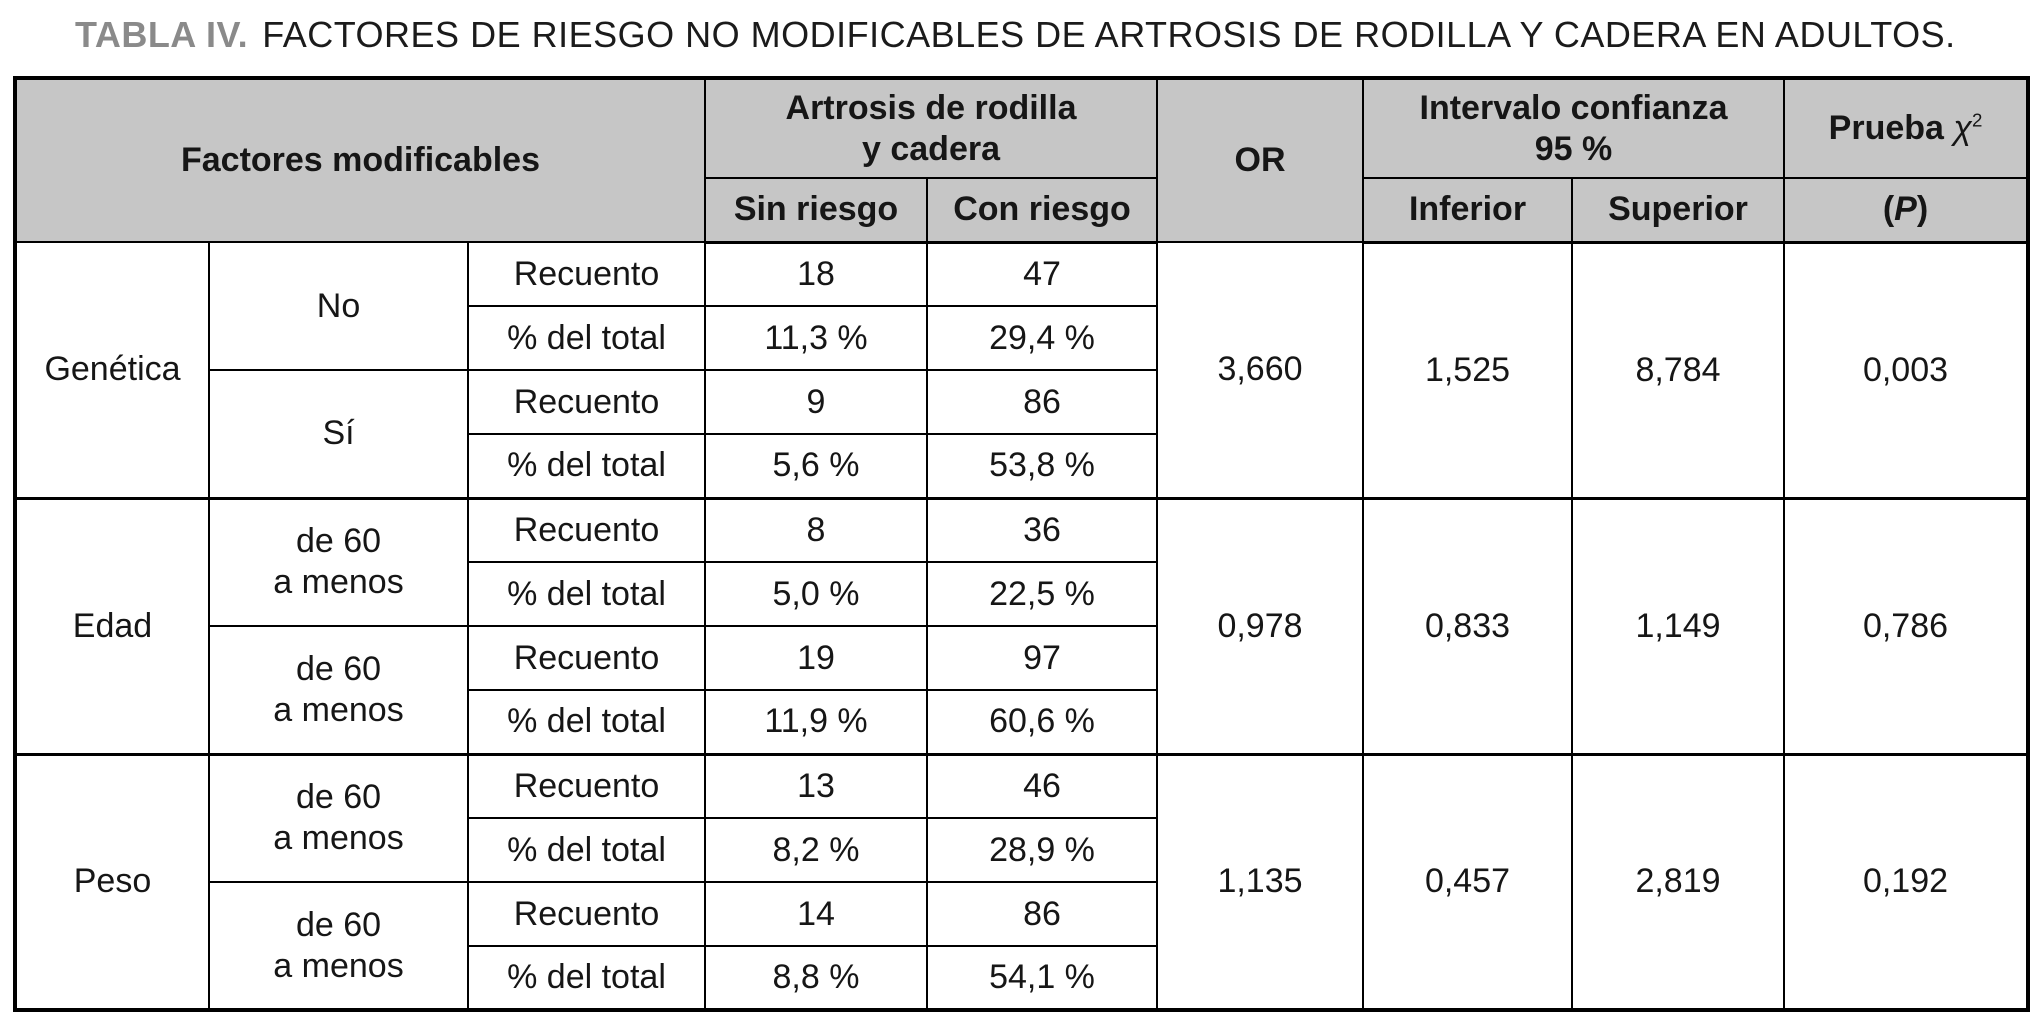 The height and width of the screenshot is (1020, 2039). I want to click on value-cell: 60,6 %, so click(1042, 722).